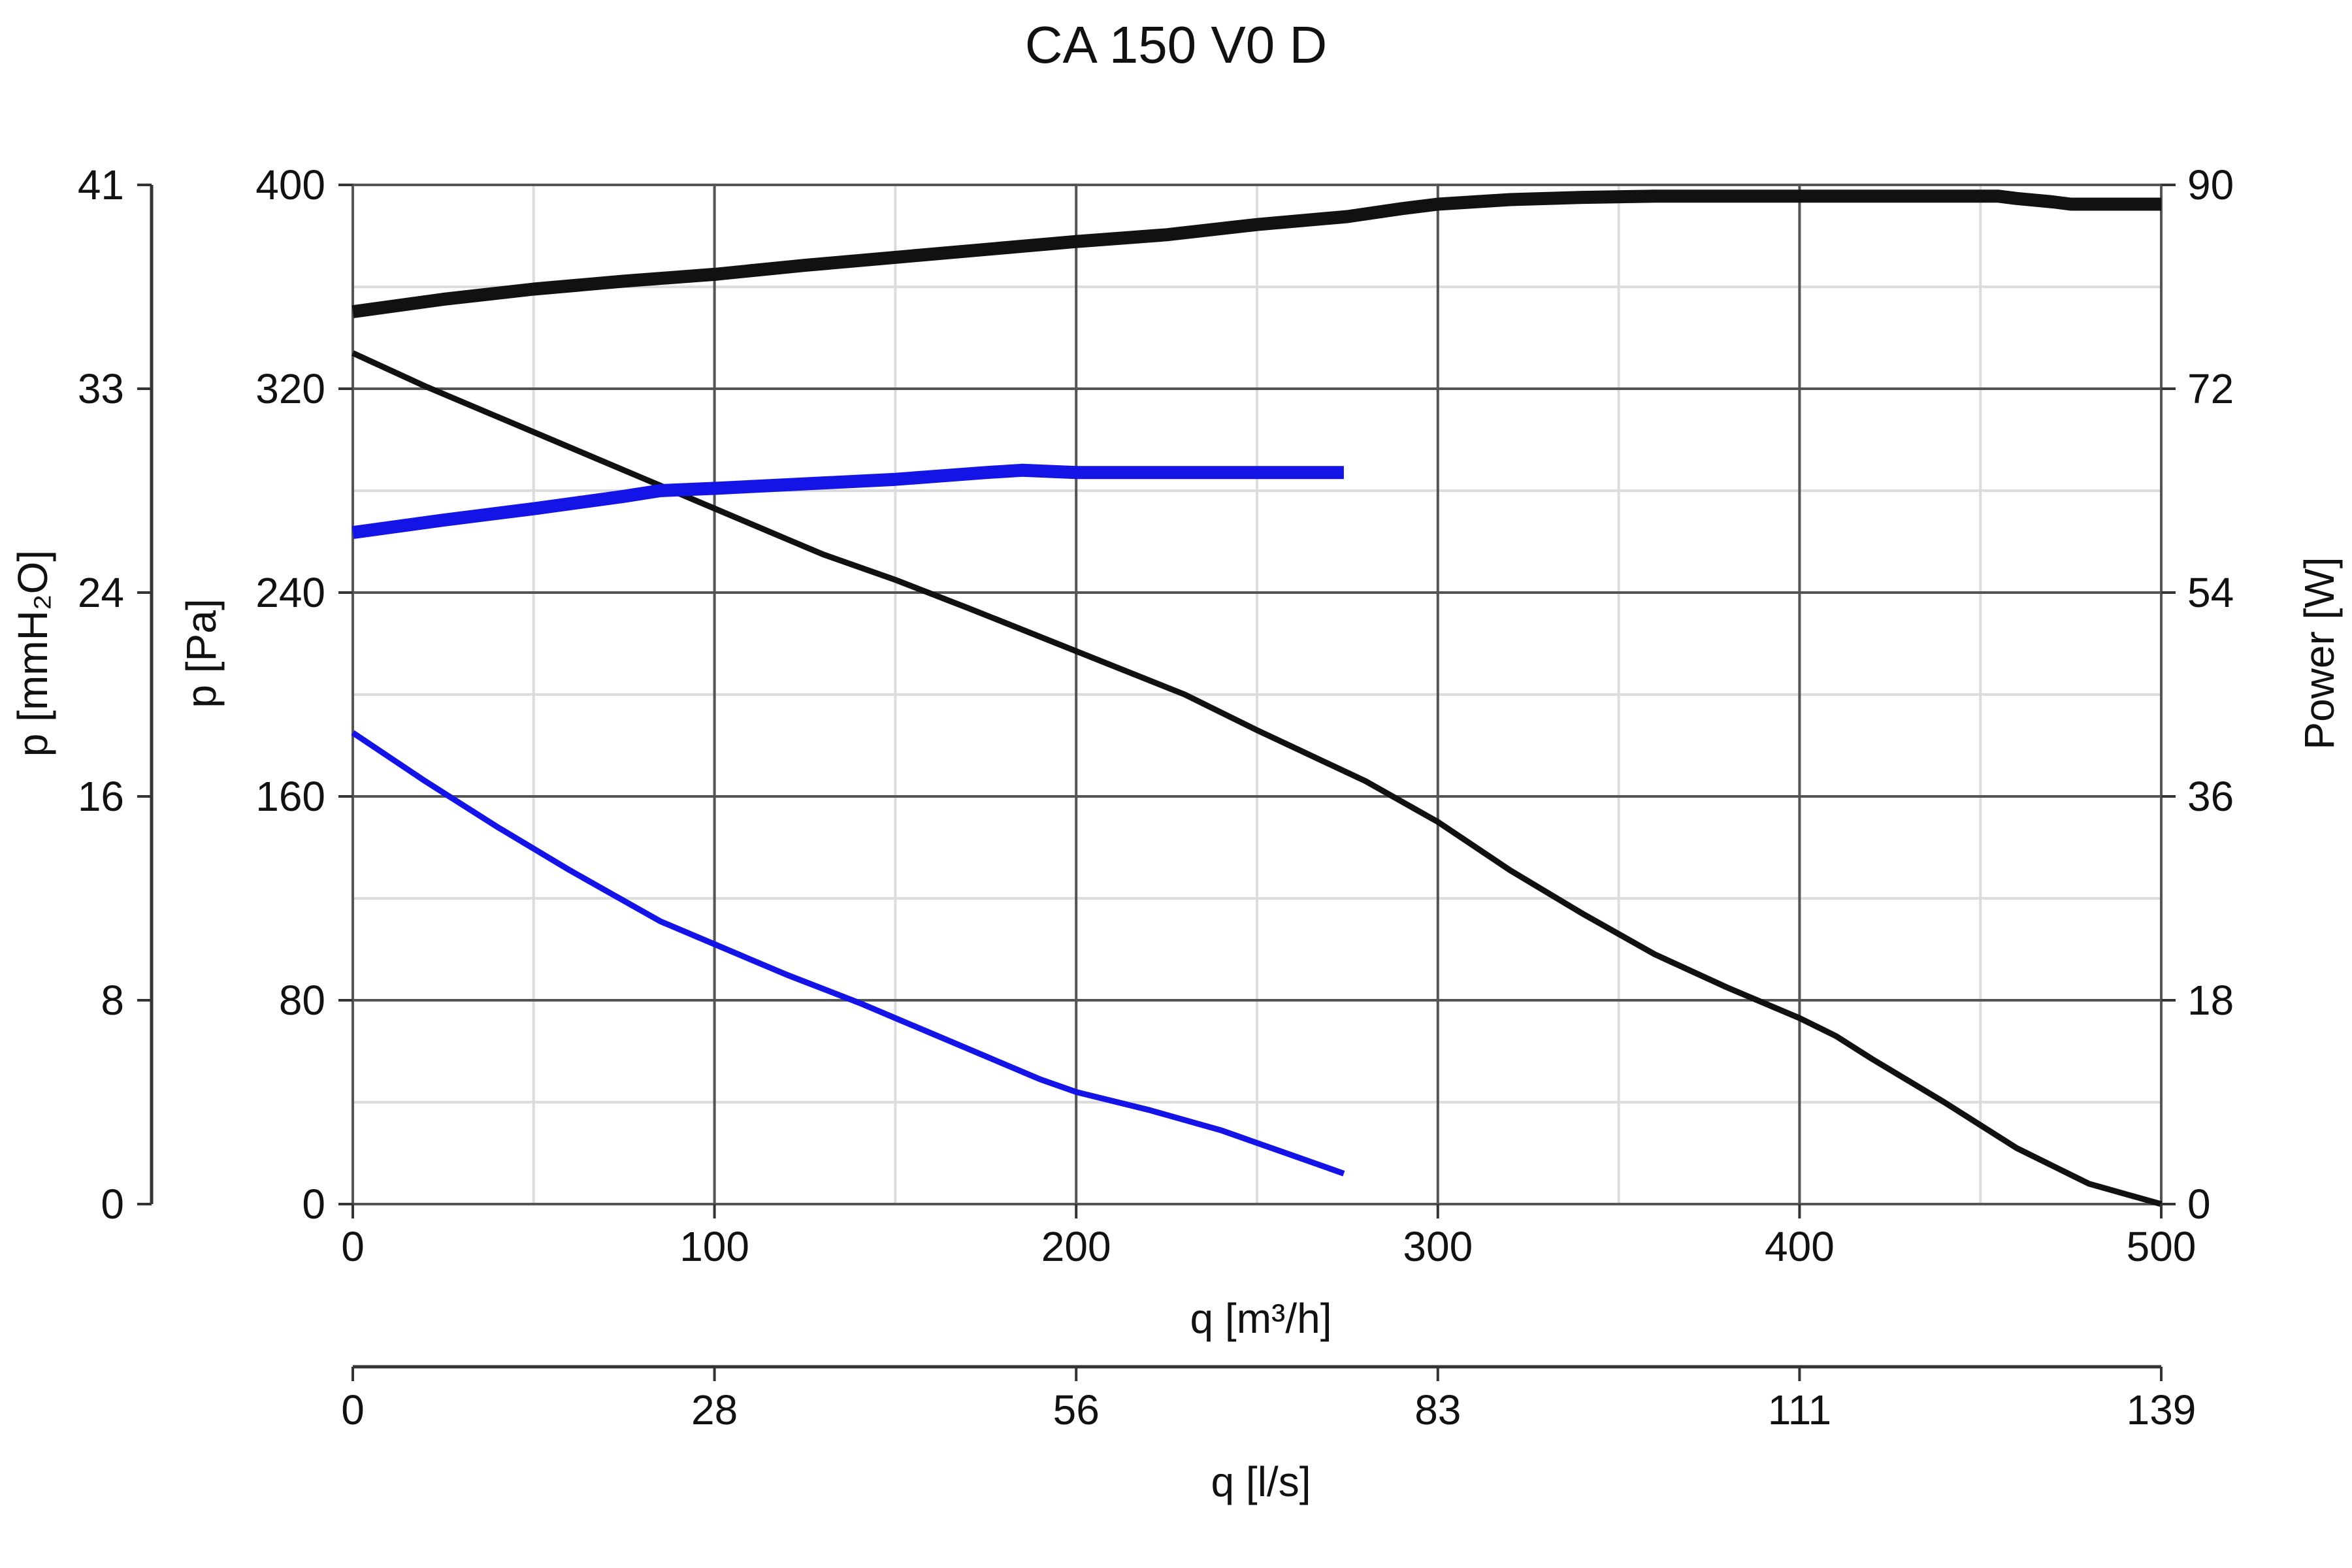 This screenshot has height=1568, width=2352. I want to click on x-tick-label-ls: 56, so click(1076, 1409).